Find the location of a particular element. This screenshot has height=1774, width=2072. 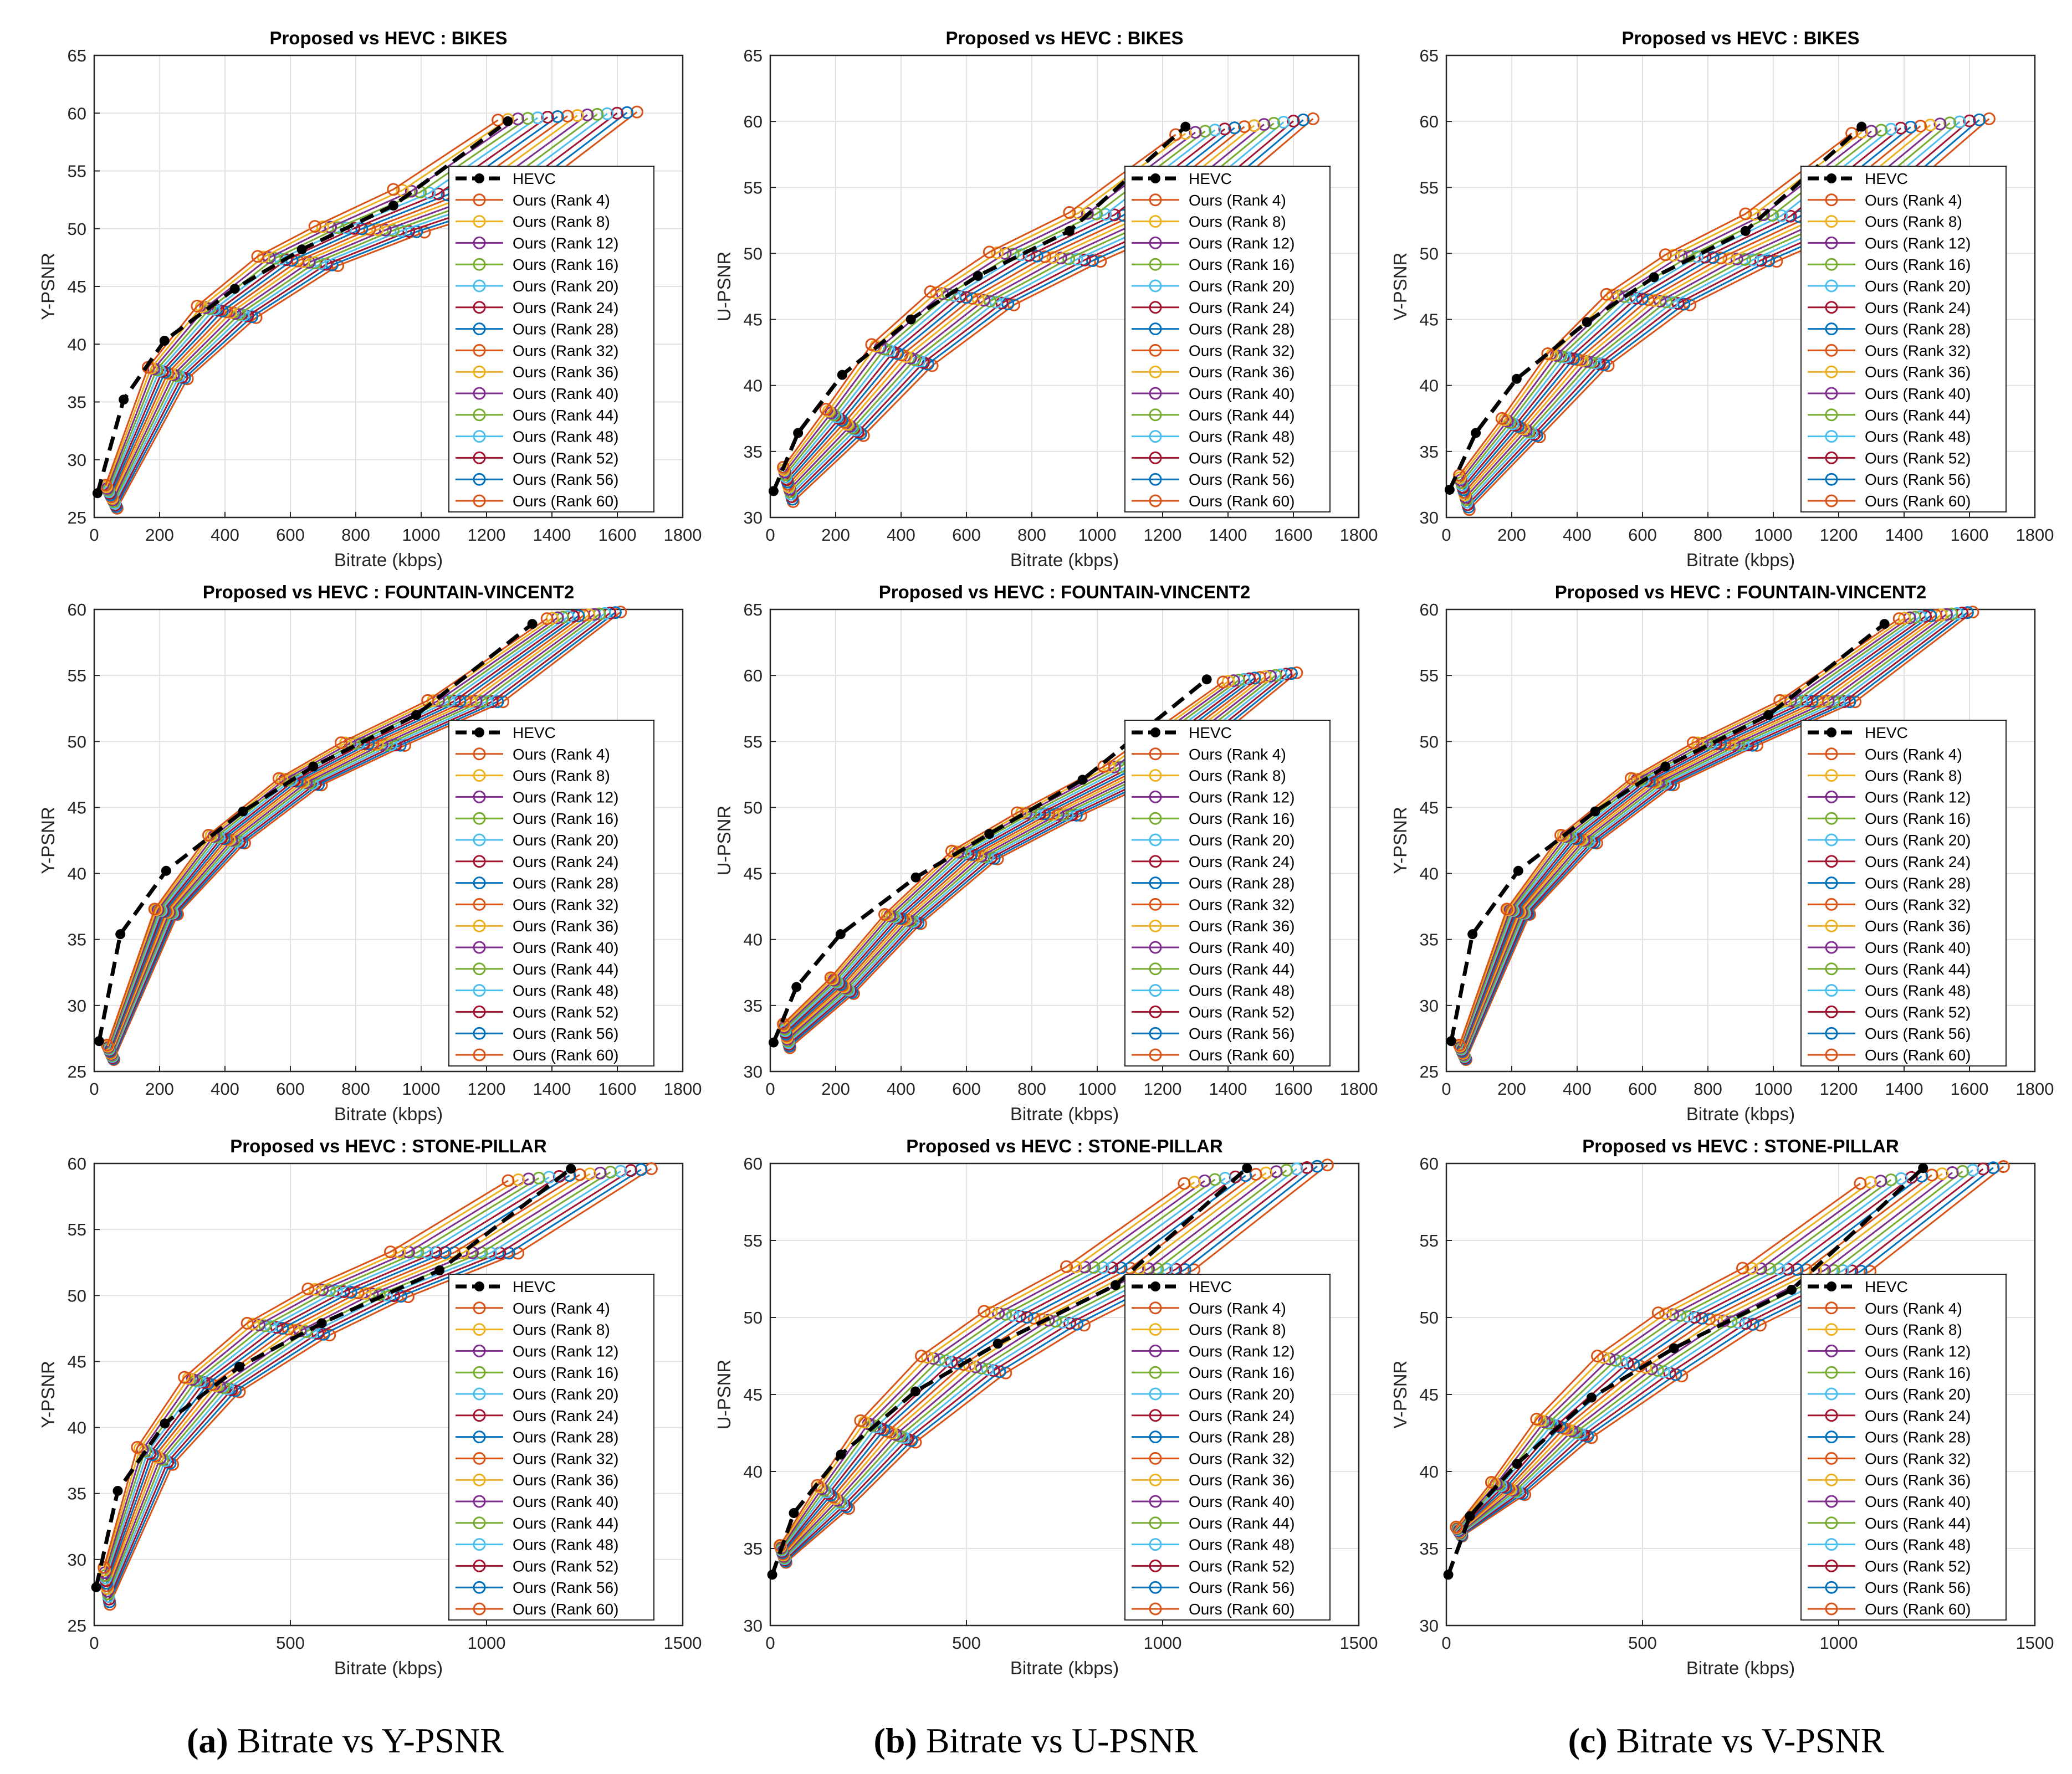

series-line is located at coordinates (1656, 304).